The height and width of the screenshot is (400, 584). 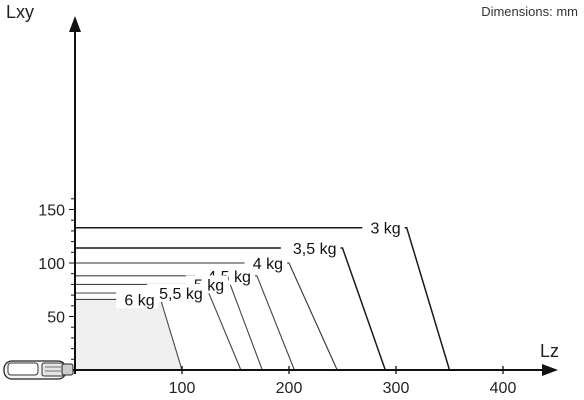 What do you see at coordinates (182, 388) in the screenshot?
I see `x-tick-label-0: 100` at bounding box center [182, 388].